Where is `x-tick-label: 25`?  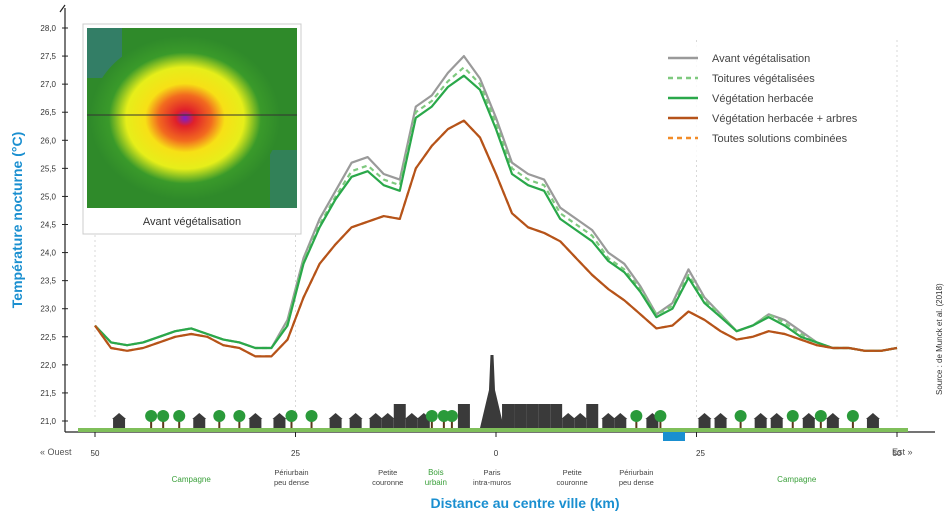
x-tick-label: 25 is located at coordinates (295, 453).